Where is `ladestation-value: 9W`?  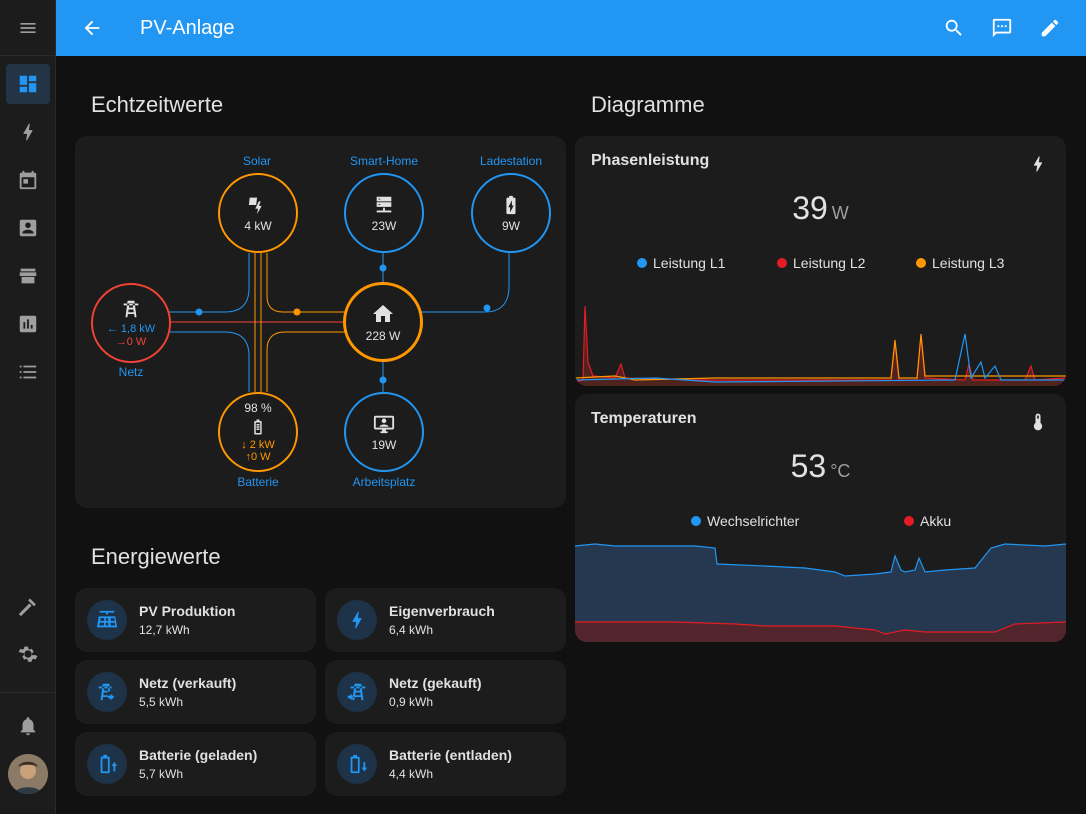
ladestation-value: 9W is located at coordinates (511, 225).